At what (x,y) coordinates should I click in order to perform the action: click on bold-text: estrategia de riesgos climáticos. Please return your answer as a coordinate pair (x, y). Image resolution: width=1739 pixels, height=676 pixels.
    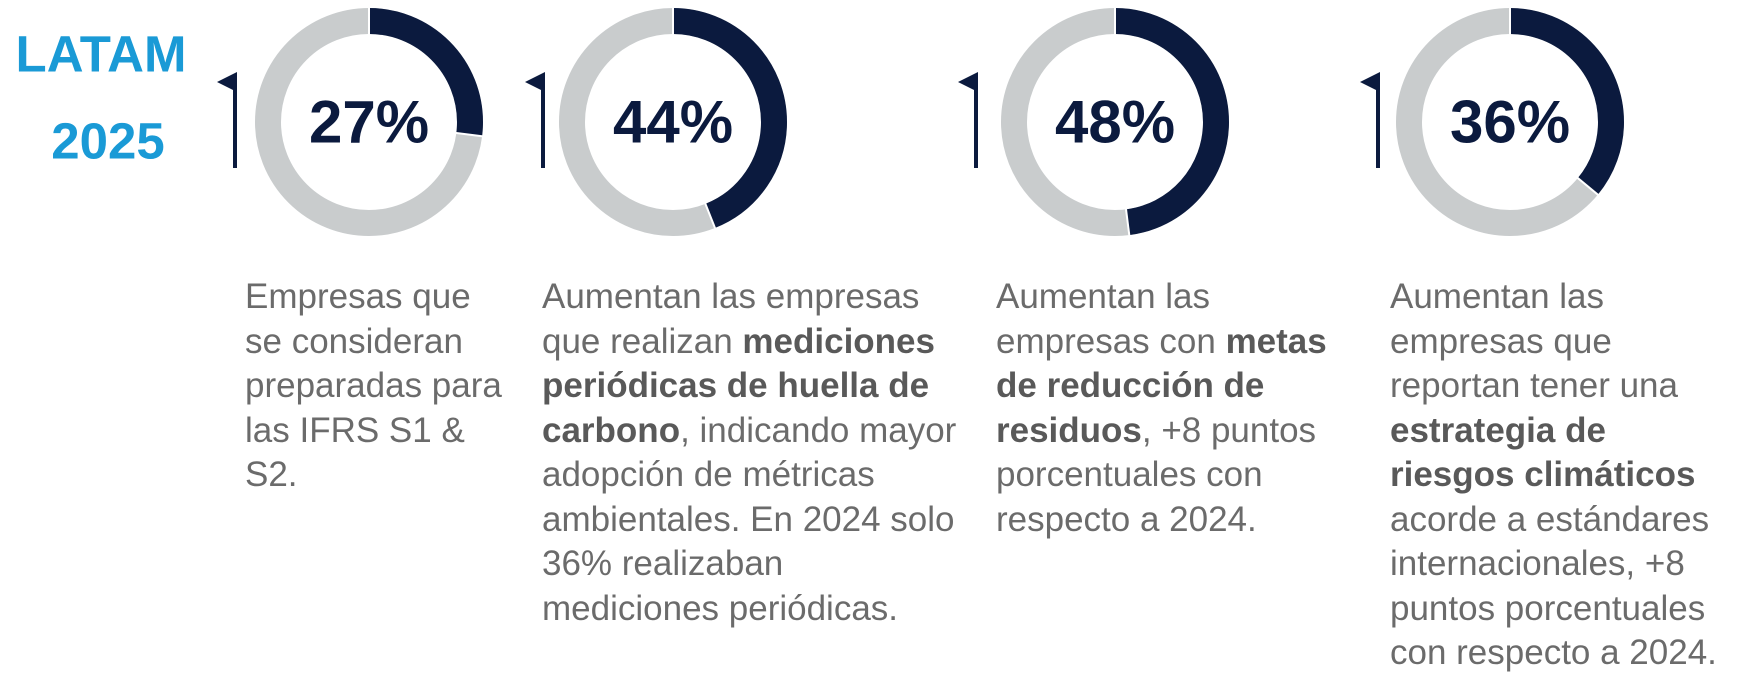
    Looking at the image, I should click on (1543, 452).